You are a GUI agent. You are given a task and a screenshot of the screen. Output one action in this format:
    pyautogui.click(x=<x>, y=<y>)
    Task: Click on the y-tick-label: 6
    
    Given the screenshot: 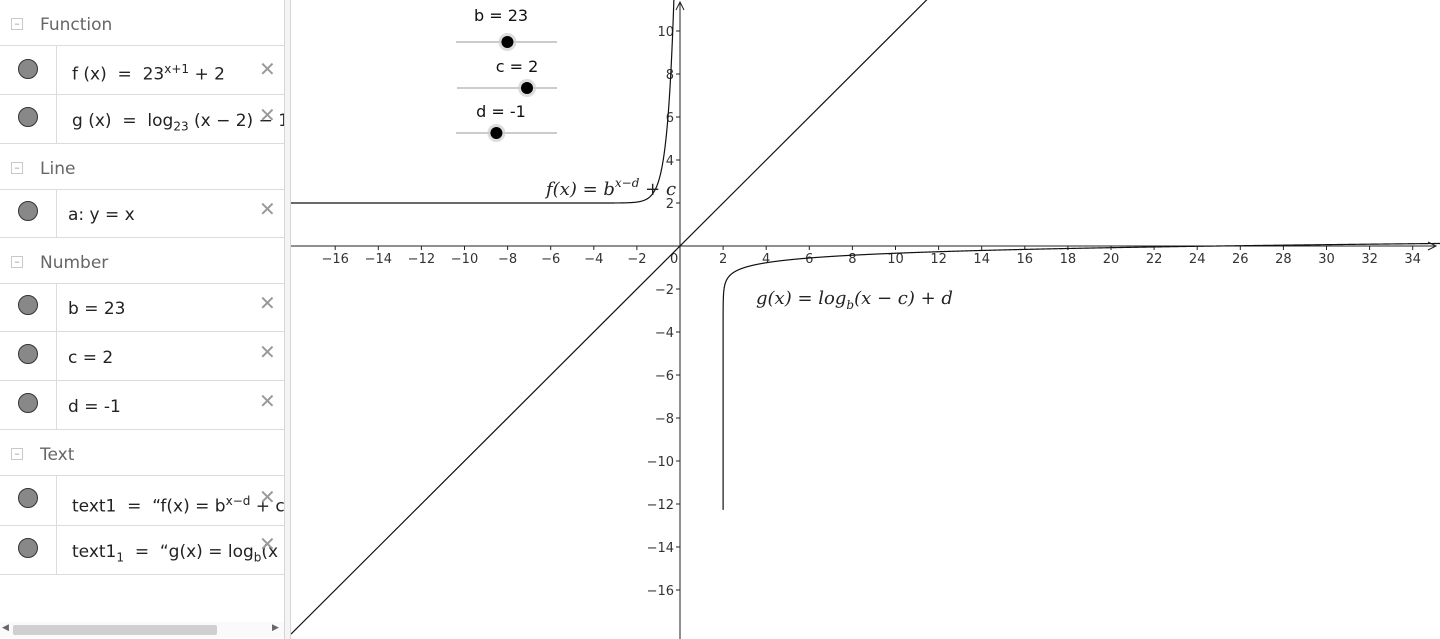 What is the action you would take?
    pyautogui.click(x=670, y=118)
    